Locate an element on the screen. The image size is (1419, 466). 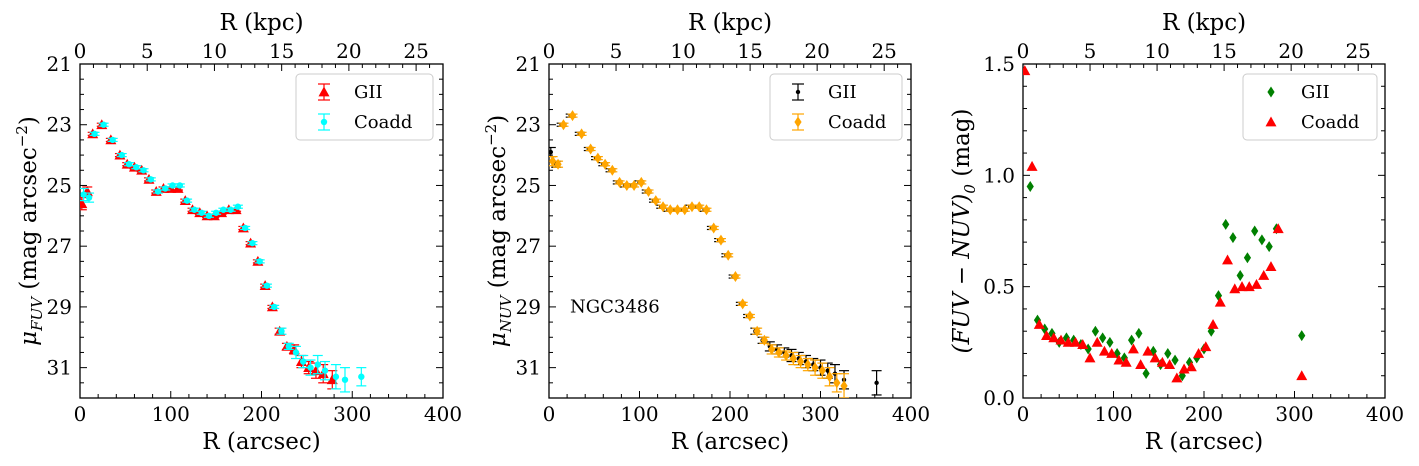
top-tick-label: 0 is located at coordinates (1023, 51).